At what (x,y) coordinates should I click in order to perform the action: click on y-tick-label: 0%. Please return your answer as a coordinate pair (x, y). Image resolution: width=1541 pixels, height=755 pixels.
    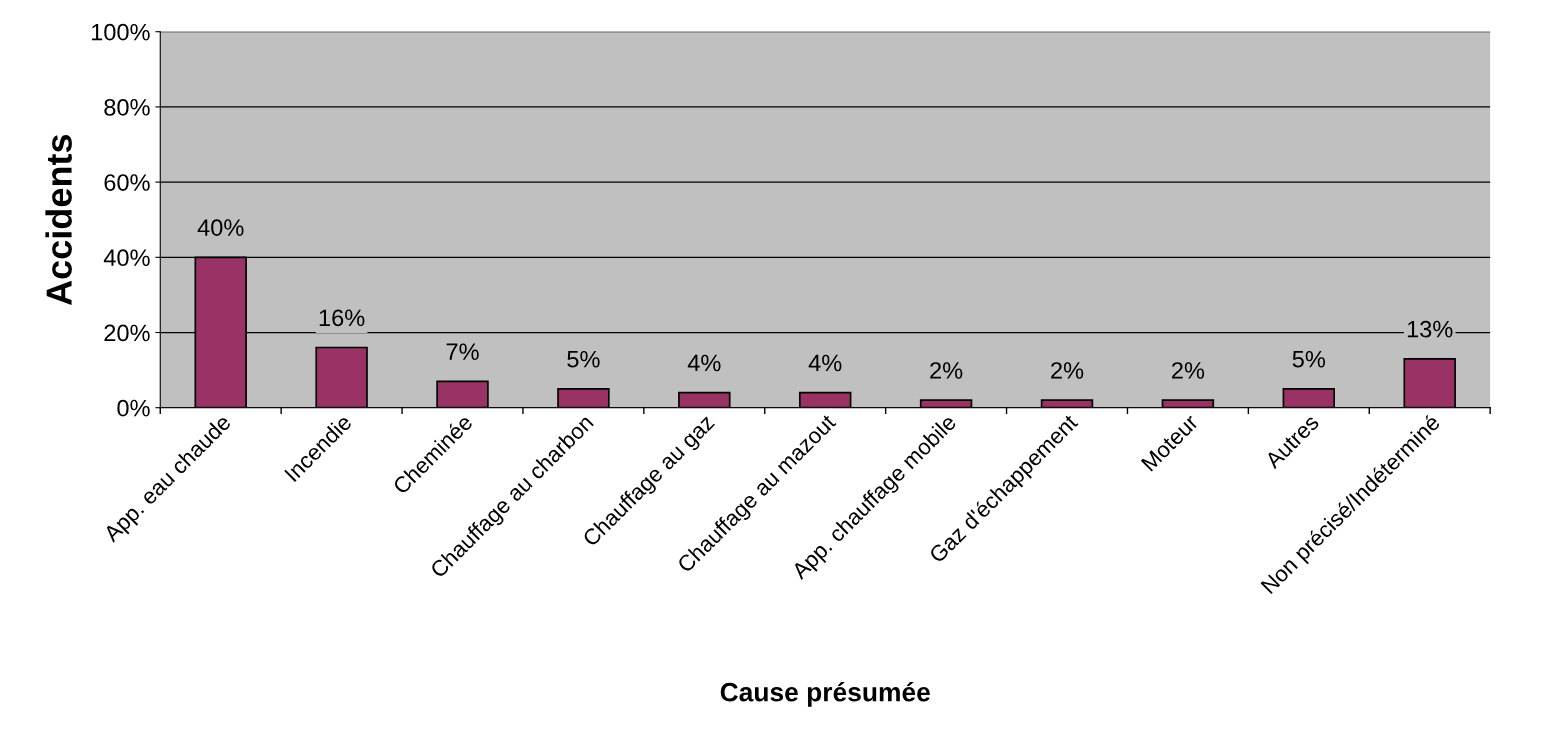
    Looking at the image, I should click on (133, 408).